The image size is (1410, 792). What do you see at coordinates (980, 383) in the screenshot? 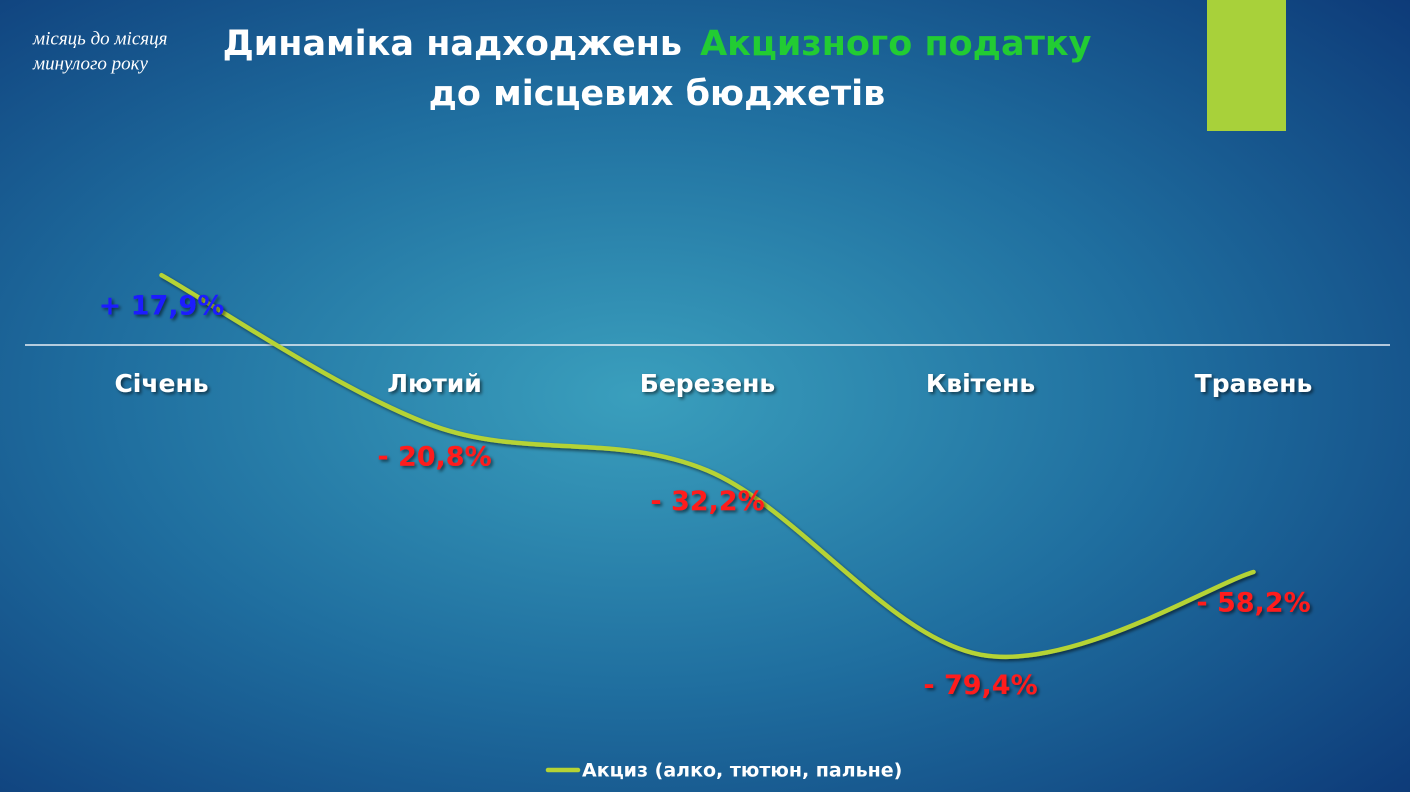
I see `x-tick-label: Квітень` at bounding box center [980, 383].